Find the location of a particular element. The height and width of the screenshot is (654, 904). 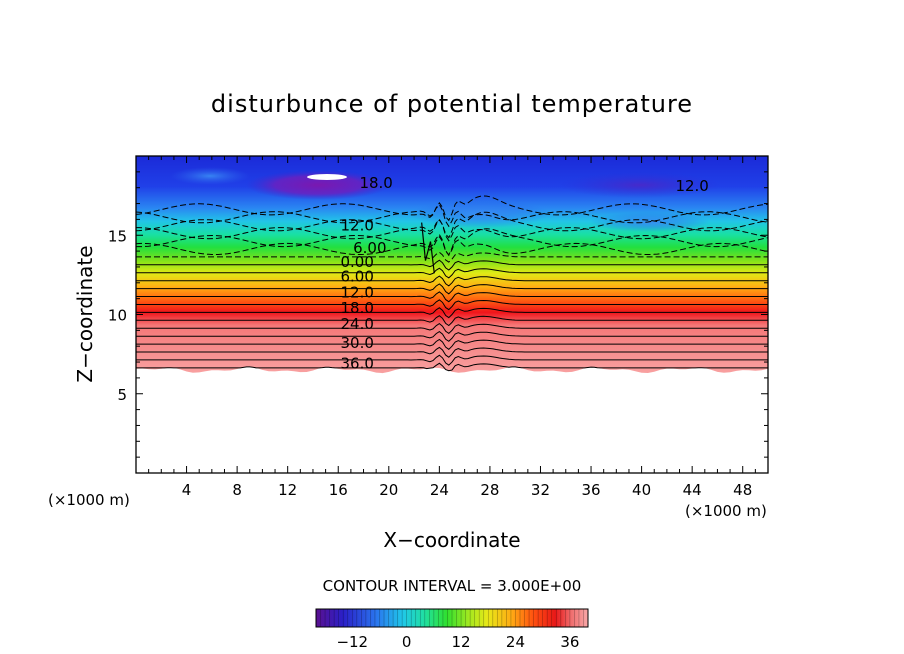

y-tick-label: 5 is located at coordinates (122, 395).